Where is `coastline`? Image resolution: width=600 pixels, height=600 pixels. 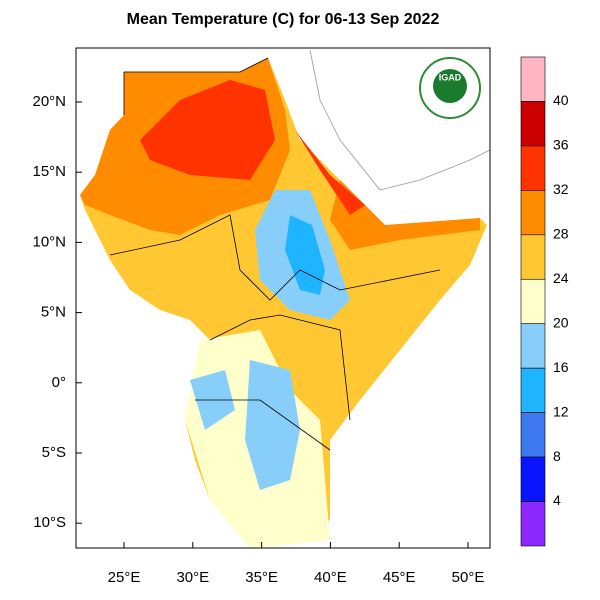
coastline is located at coordinates (400, 120).